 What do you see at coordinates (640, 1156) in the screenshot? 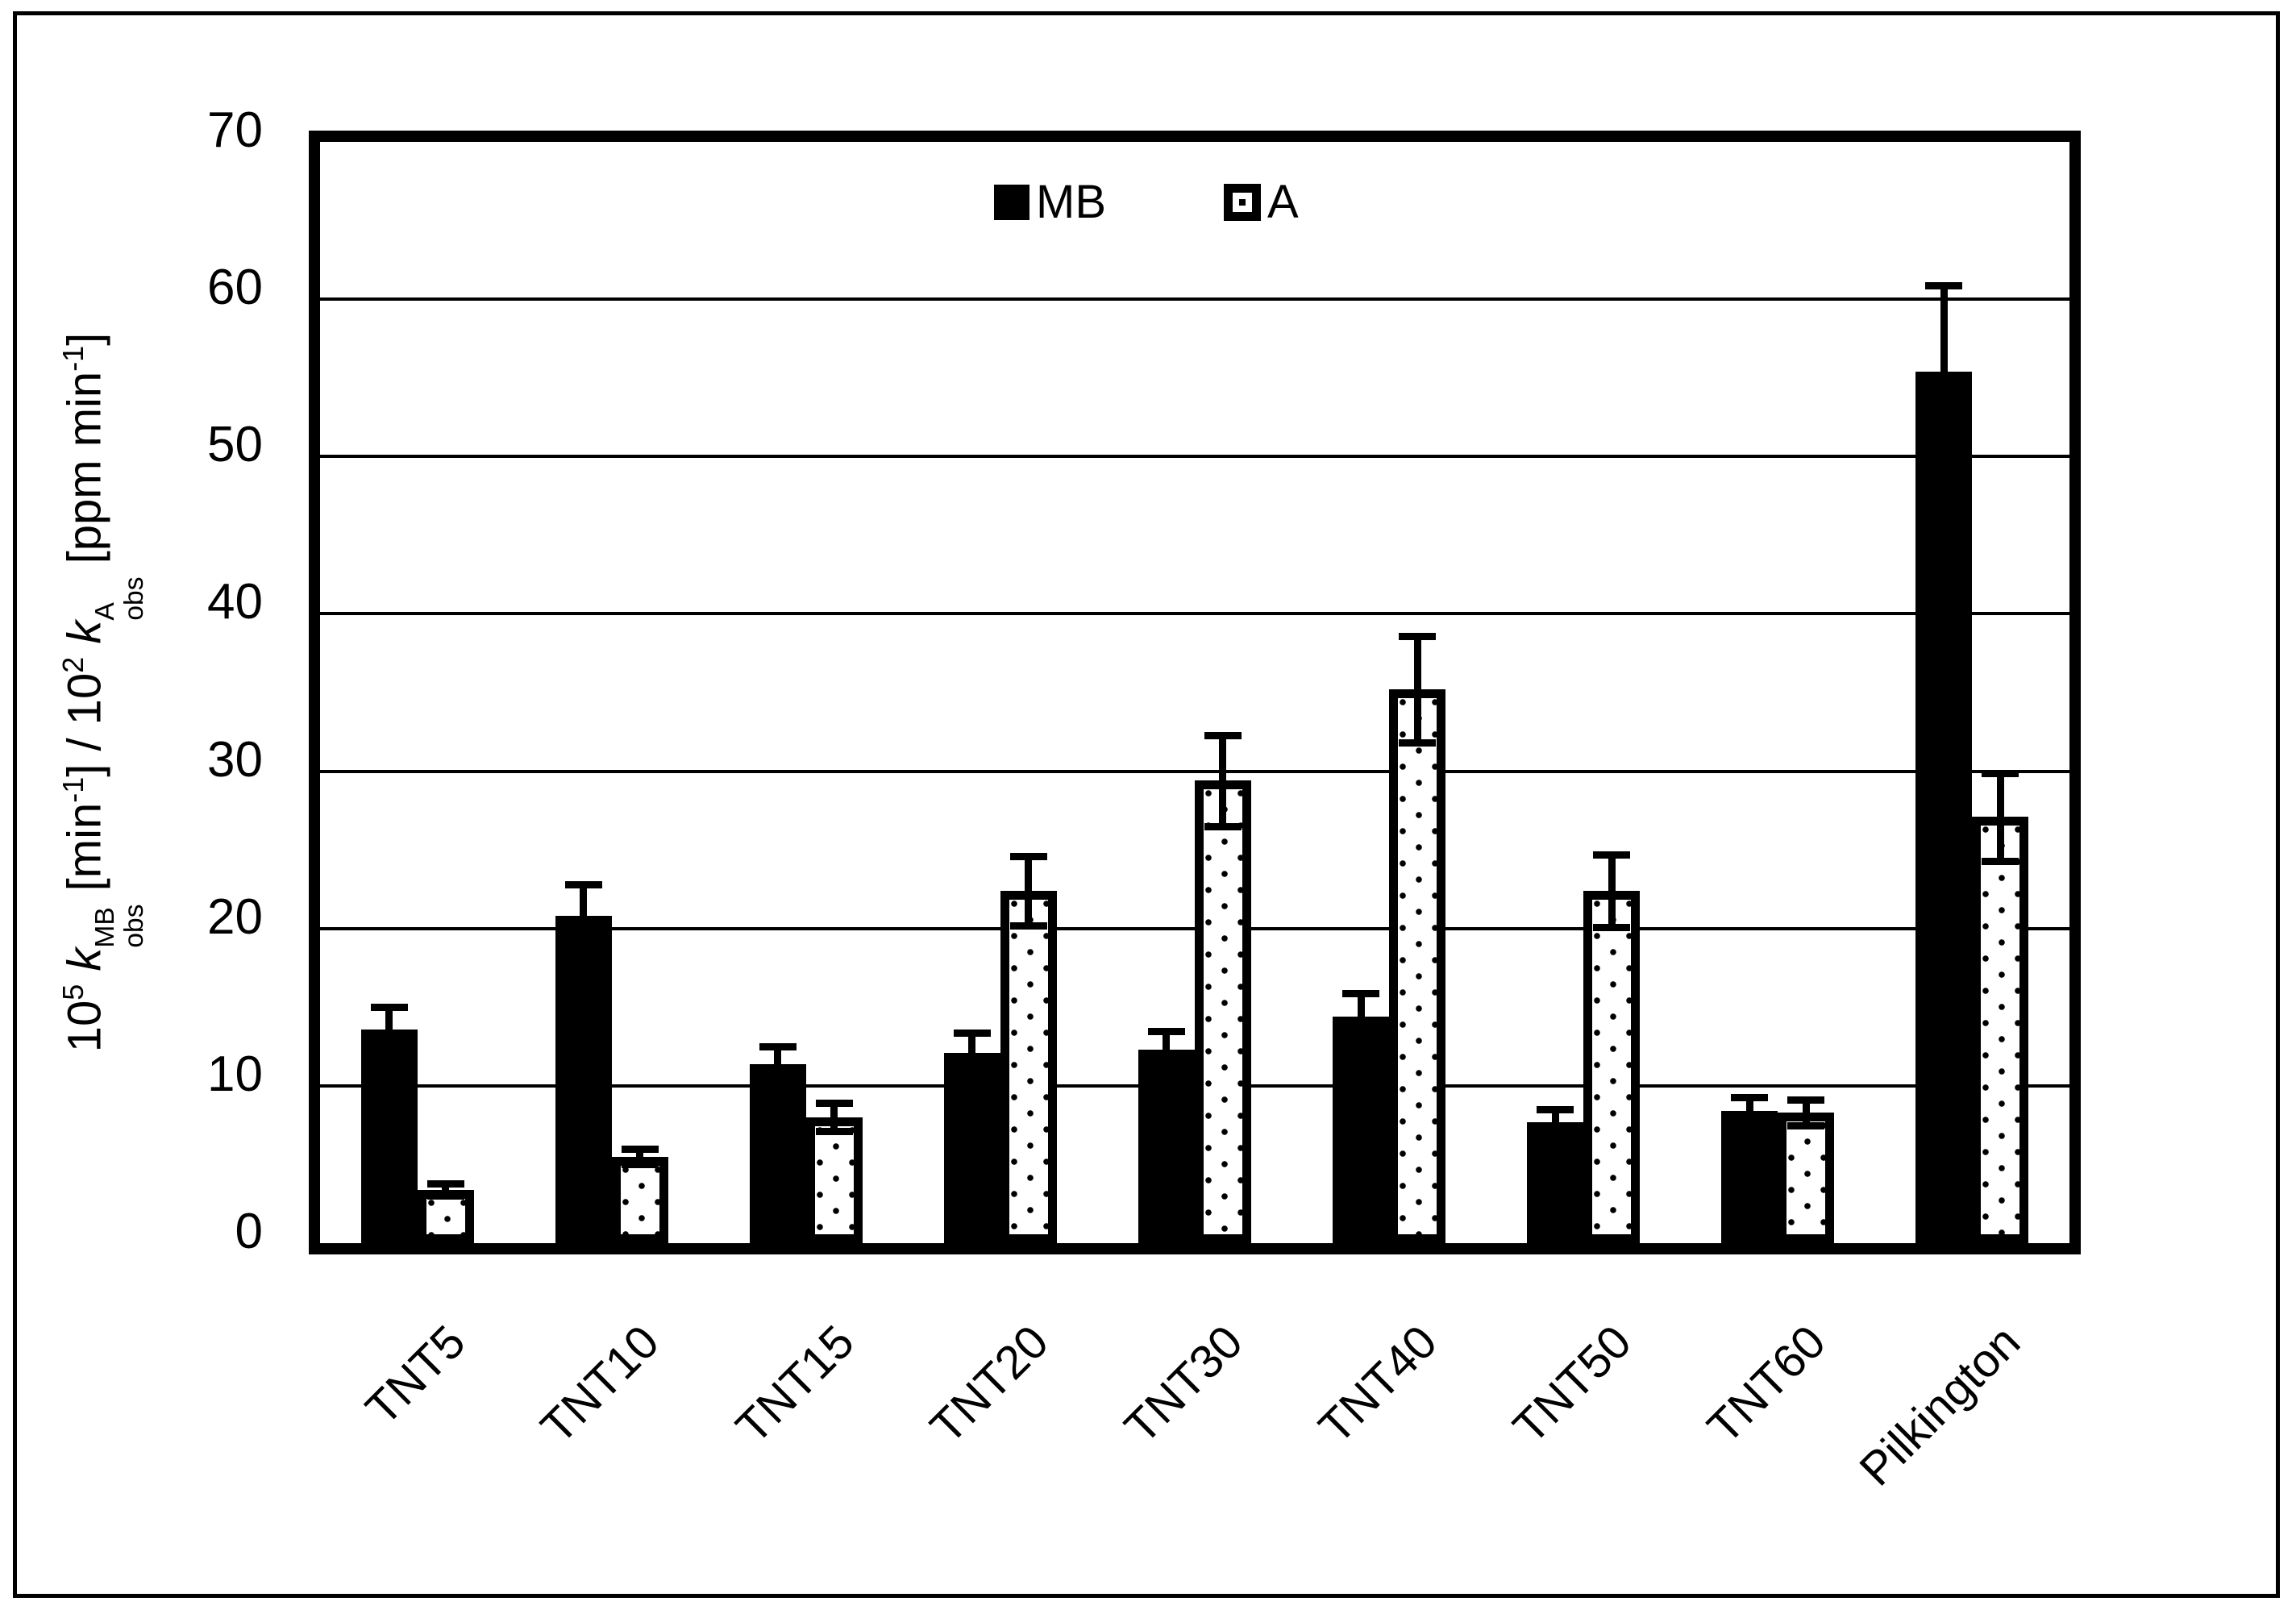
I see `error-bar-a-TNT10-stem` at bounding box center [640, 1156].